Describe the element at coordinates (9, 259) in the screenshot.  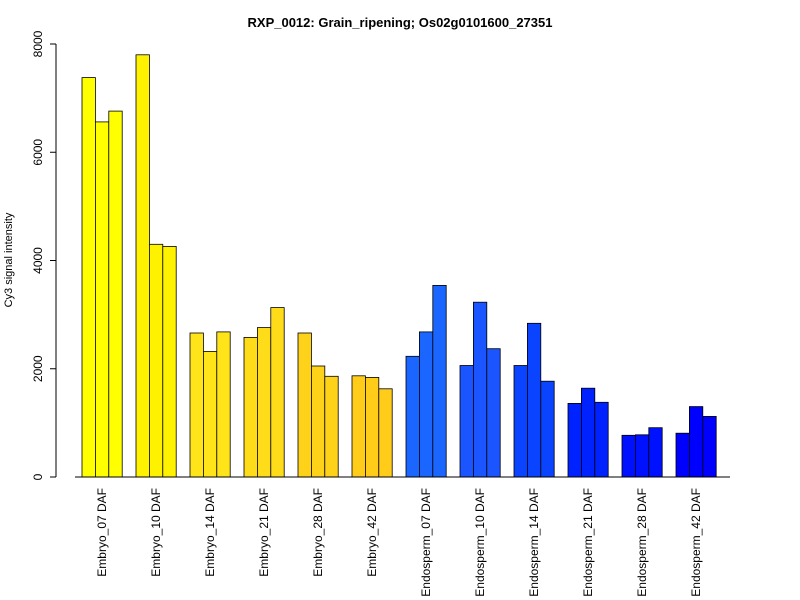
I see `y-axis-label: Cy3 signal intensity` at that location.